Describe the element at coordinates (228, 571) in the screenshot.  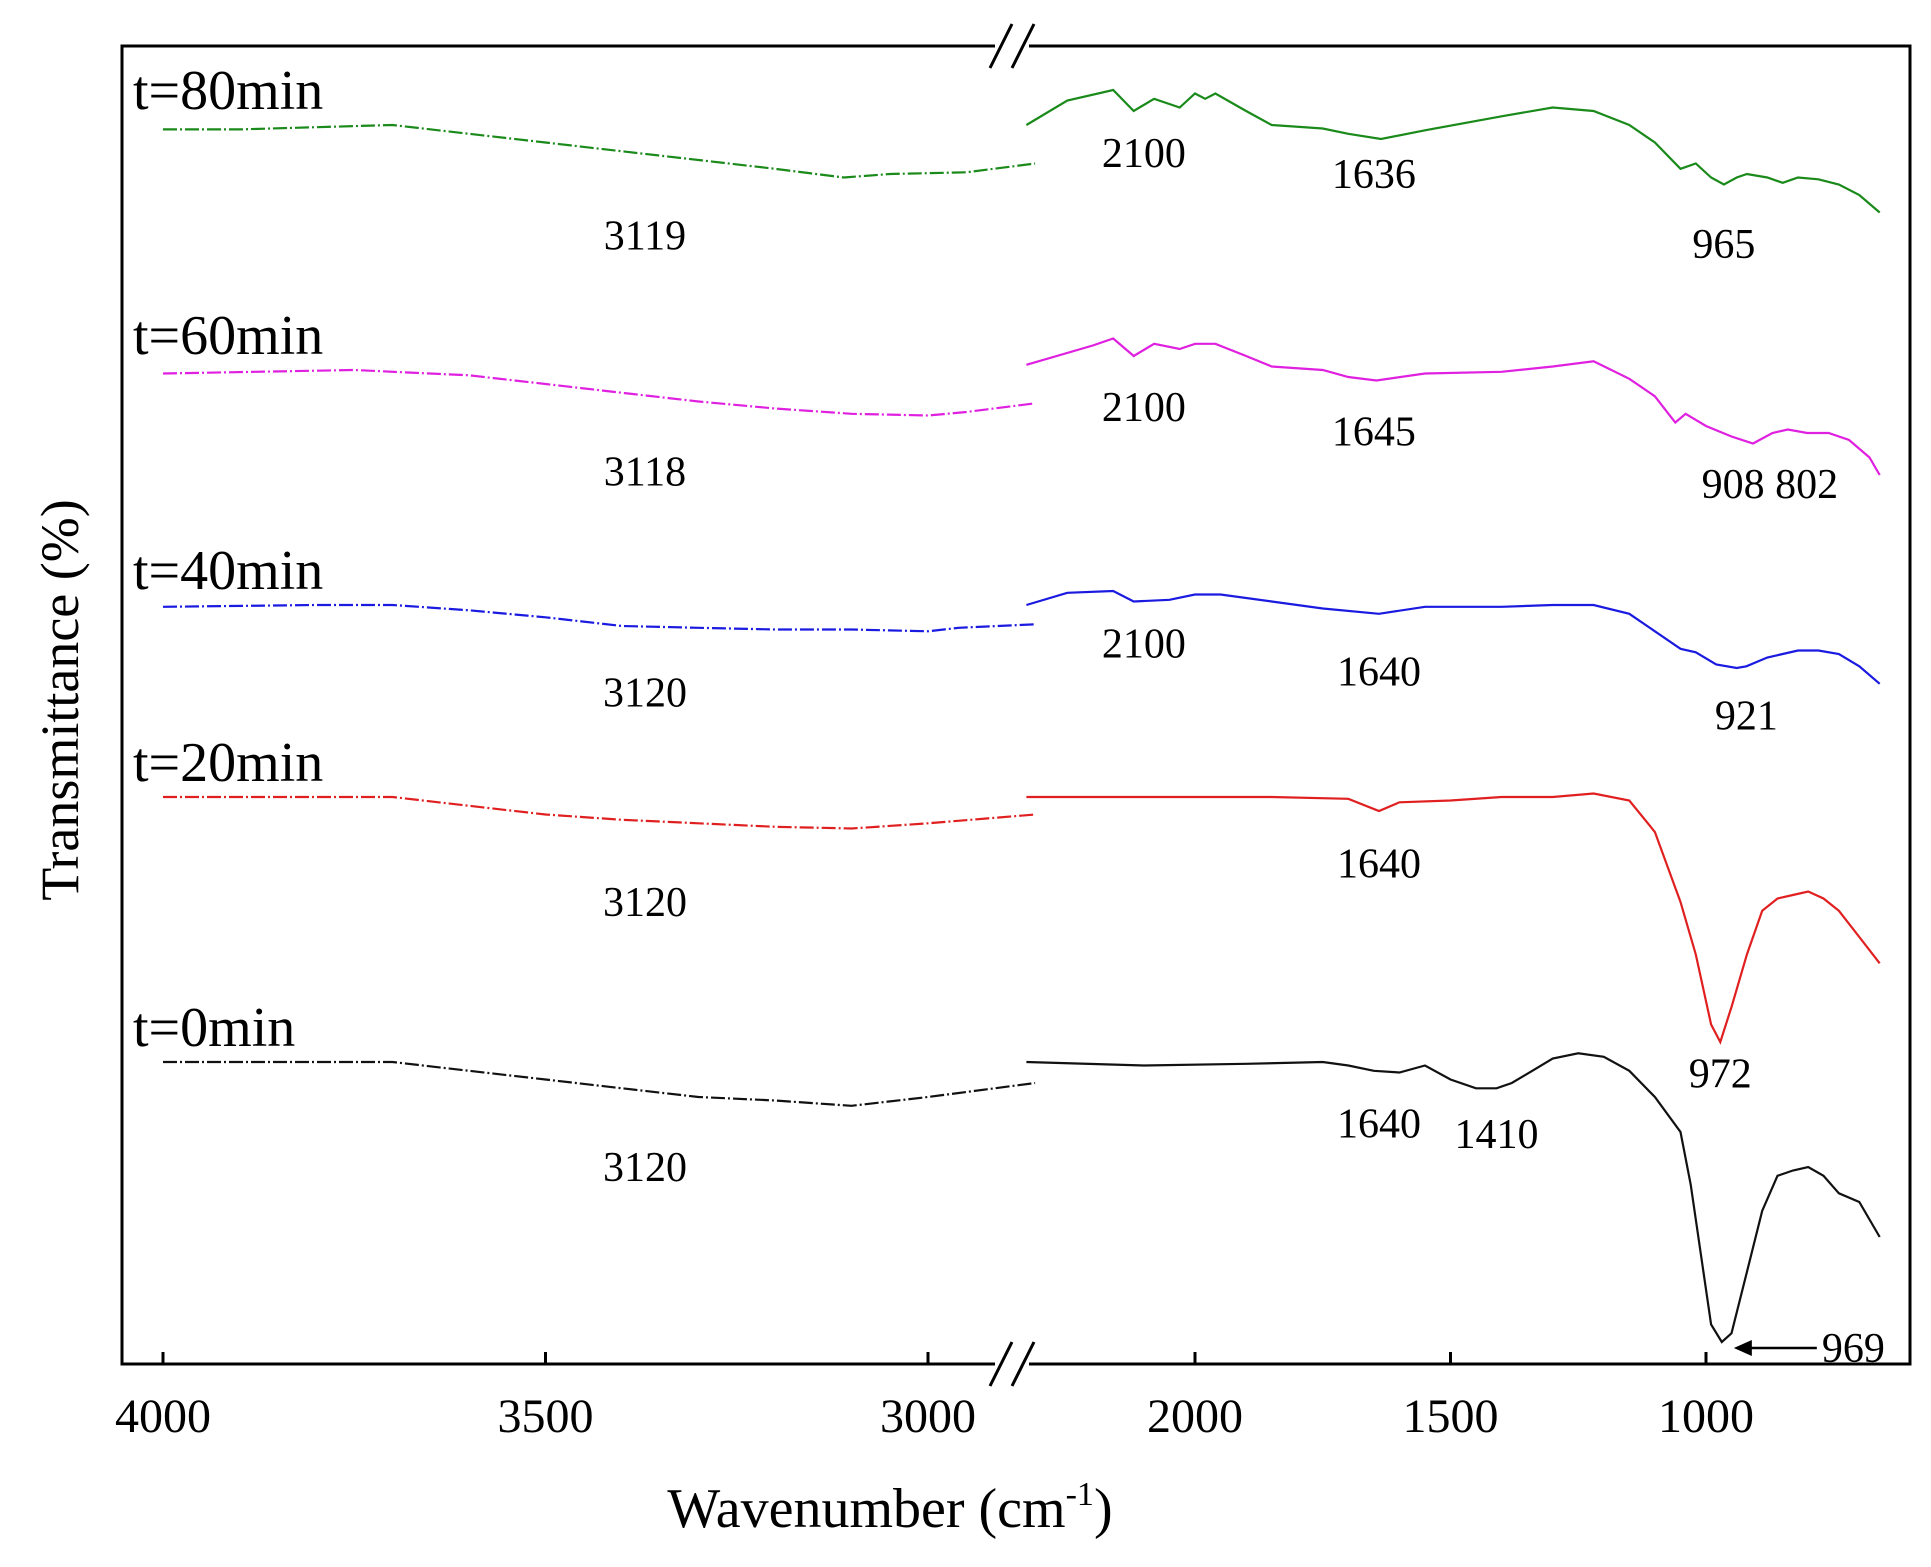
I see `series-label-t-40min: t=40min` at that location.